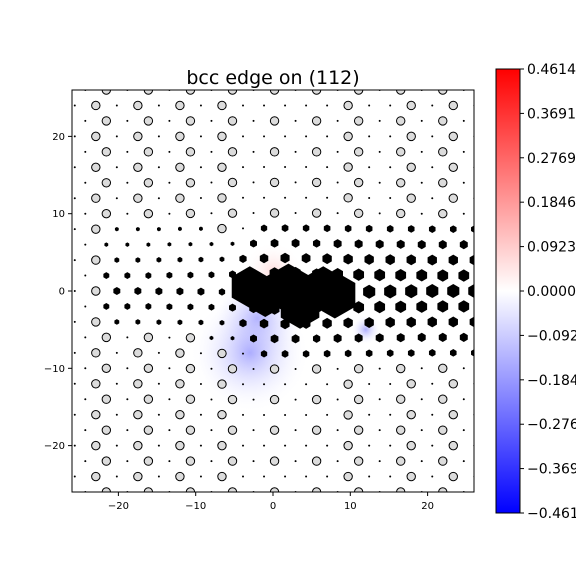 The image size is (576, 576). I want to click on colorbar-tick-label: −0.276, so click(551, 425).